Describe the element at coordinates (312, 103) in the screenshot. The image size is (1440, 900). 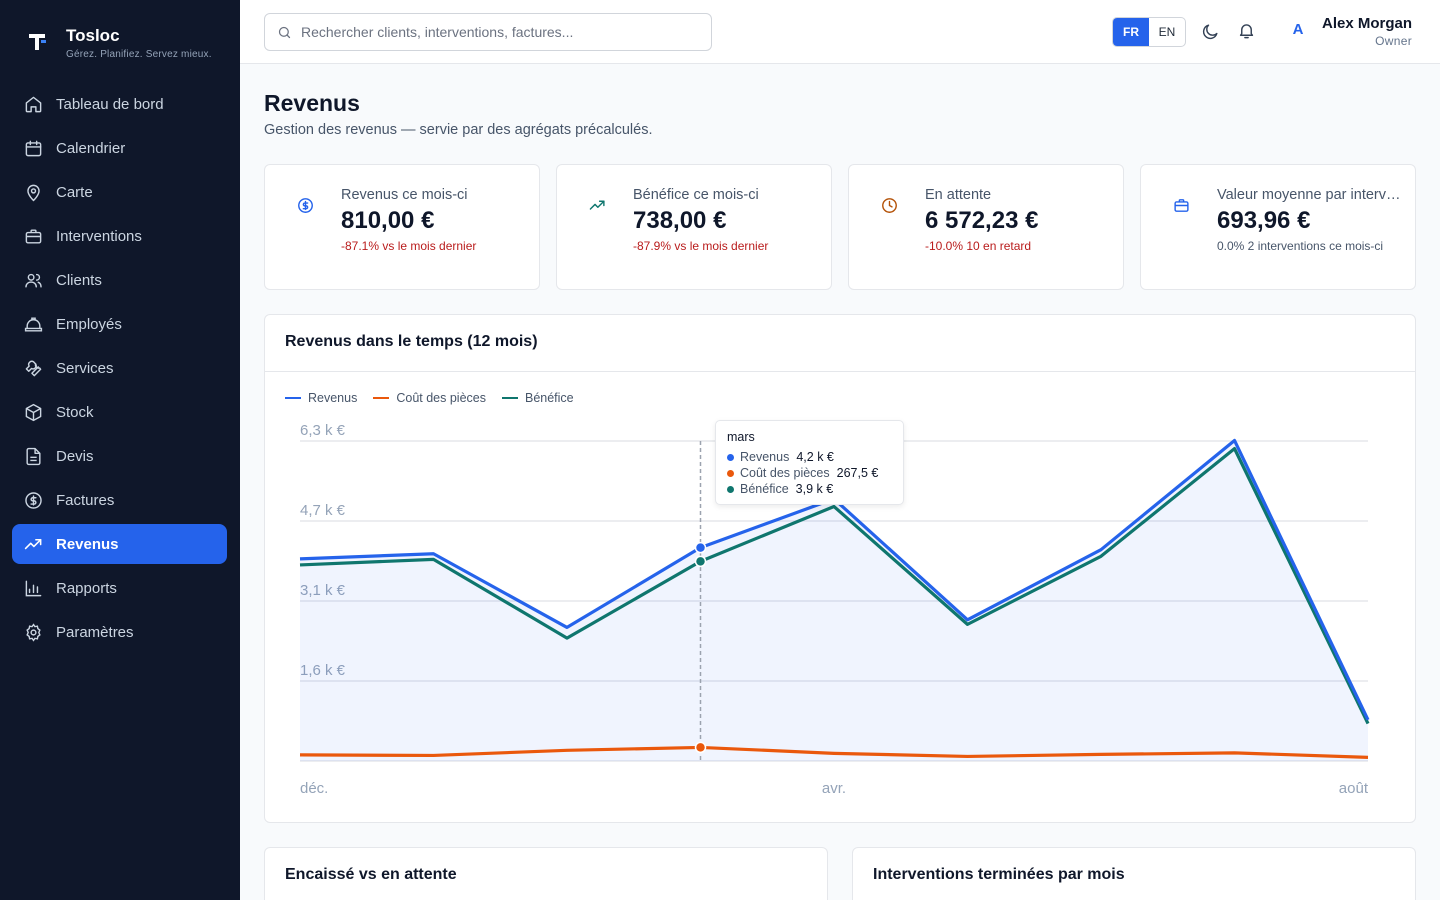
I see `page-title: Revenus` at that location.